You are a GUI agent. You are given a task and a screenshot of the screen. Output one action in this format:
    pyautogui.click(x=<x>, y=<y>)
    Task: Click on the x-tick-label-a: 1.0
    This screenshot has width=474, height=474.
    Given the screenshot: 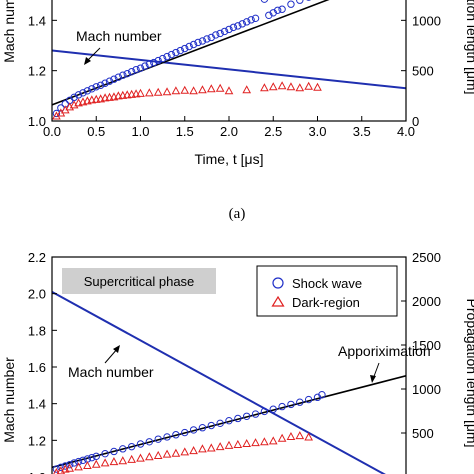 What is the action you would take?
    pyautogui.click(x=140, y=131)
    